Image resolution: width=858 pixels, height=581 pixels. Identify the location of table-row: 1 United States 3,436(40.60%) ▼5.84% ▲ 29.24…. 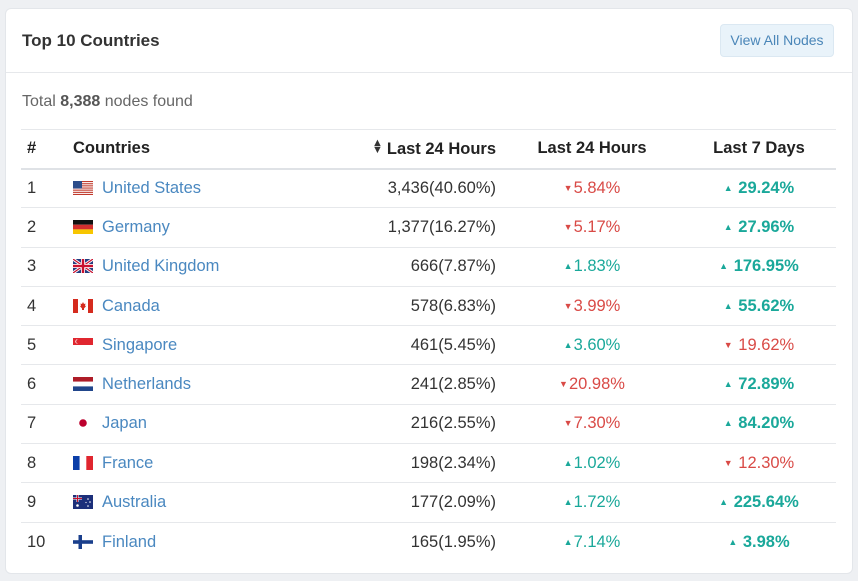
(428, 188).